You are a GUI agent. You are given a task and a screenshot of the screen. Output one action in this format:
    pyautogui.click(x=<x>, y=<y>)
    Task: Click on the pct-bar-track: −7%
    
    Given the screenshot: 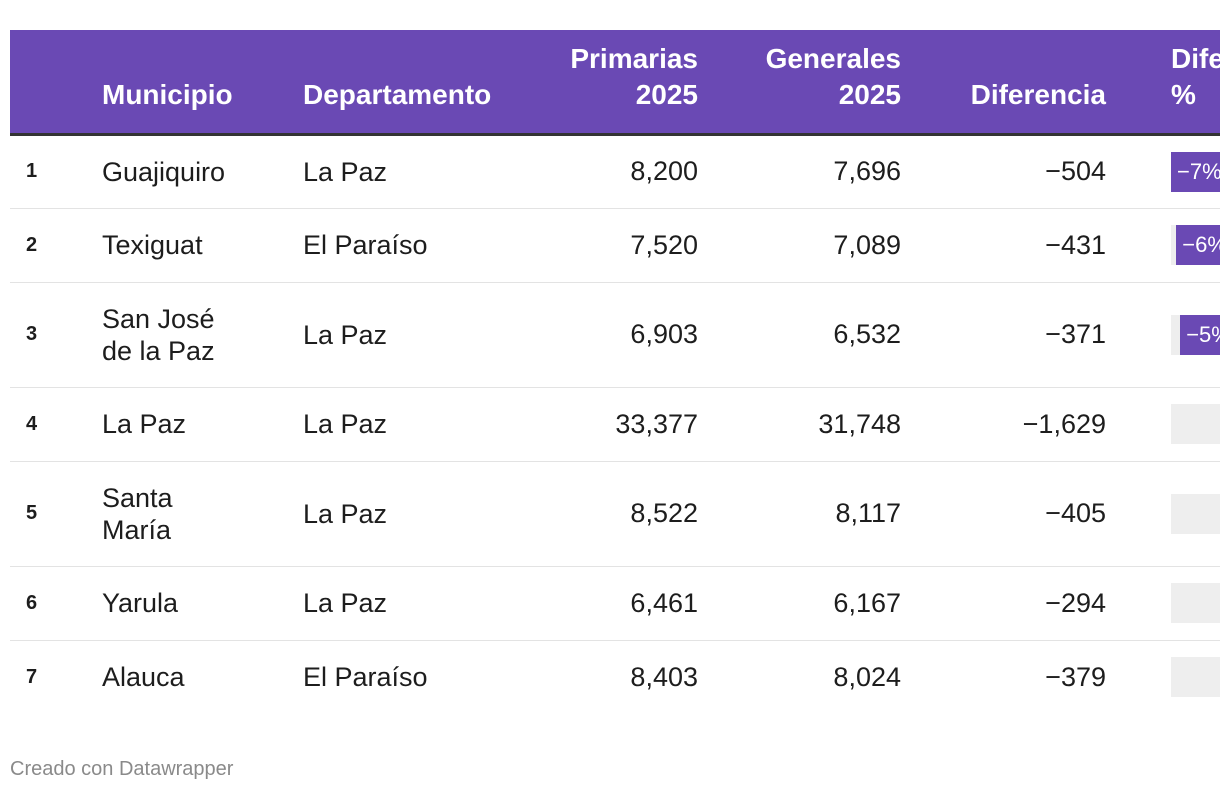 What is the action you would take?
    pyautogui.click(x=1195, y=171)
    